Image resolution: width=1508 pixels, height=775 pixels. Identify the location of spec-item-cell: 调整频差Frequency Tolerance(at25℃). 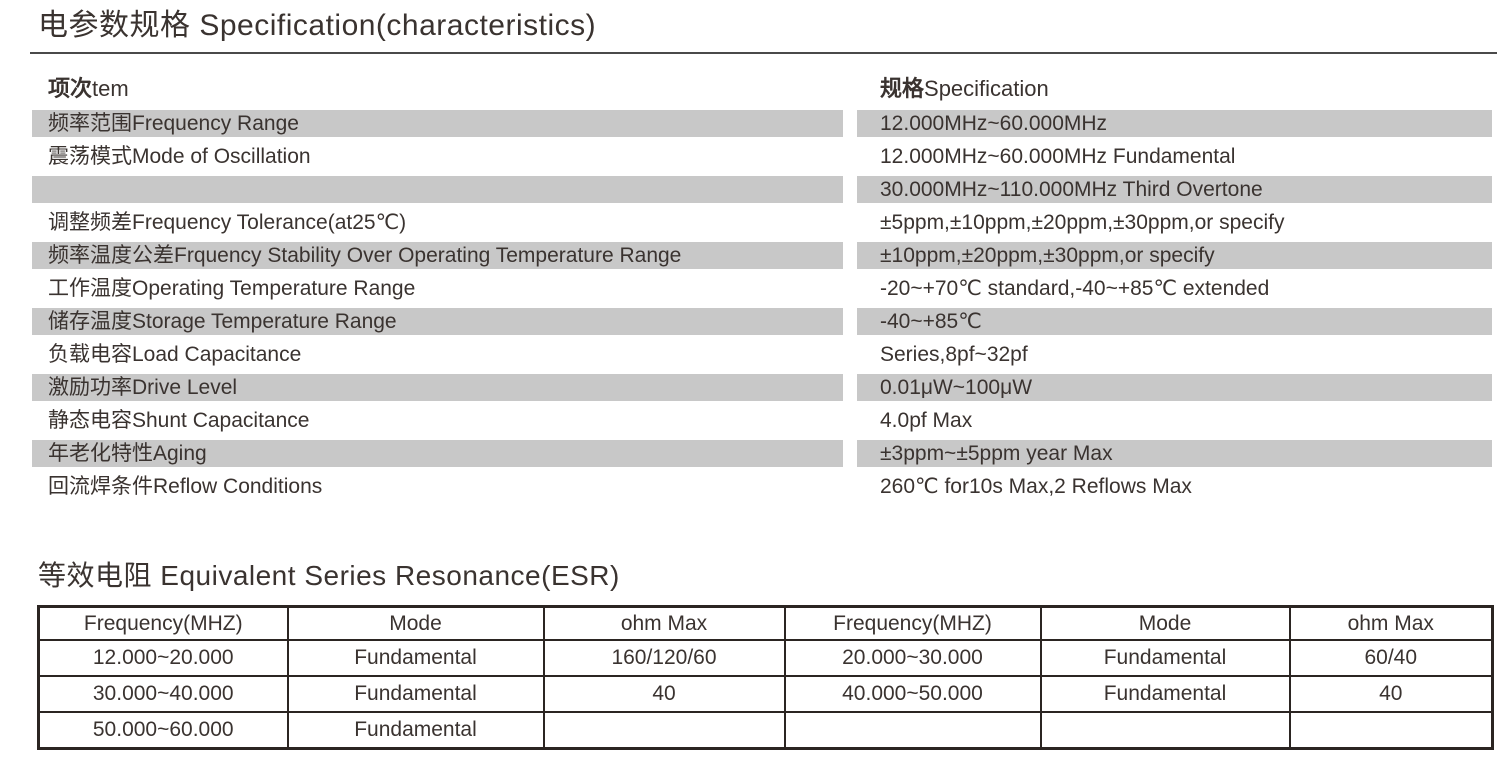
(227, 222).